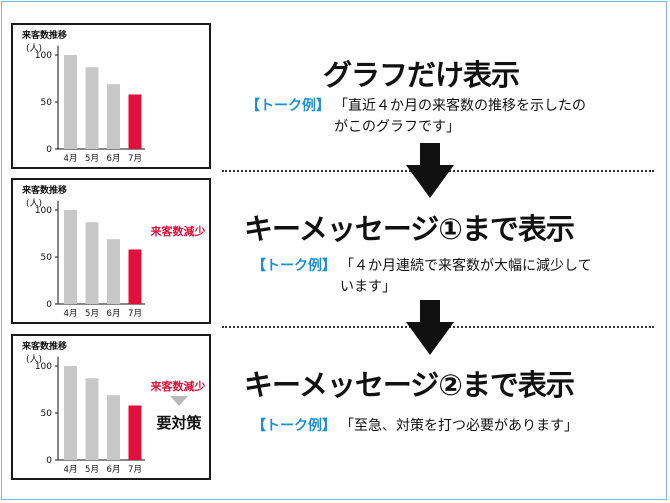 The width and height of the screenshot is (670, 503). Describe the element at coordinates (466, 276) in the screenshot. I see `talk-text-2: 「４か月連続で来客数が大幅に減少しています」` at that location.